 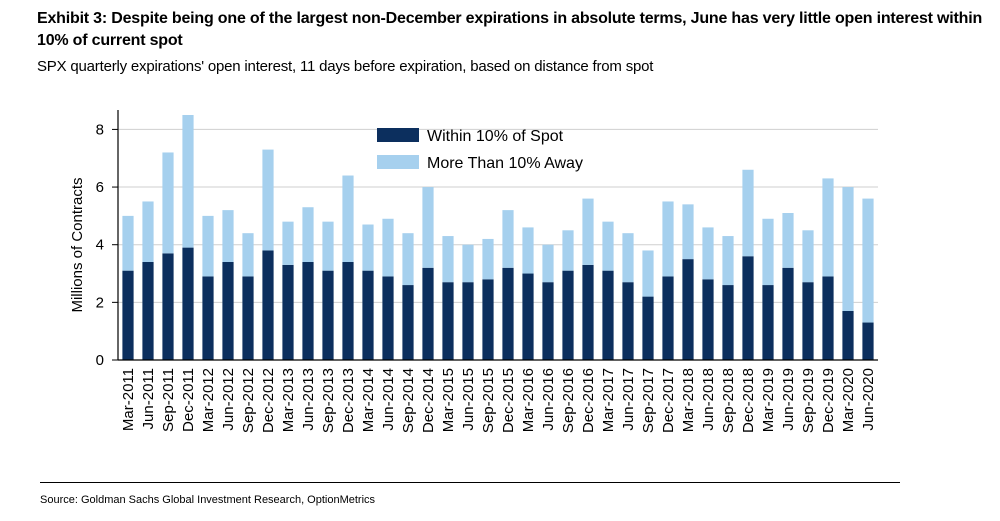 What do you see at coordinates (528, 250) in the screenshot?
I see `bar-away-Mar-2016` at bounding box center [528, 250].